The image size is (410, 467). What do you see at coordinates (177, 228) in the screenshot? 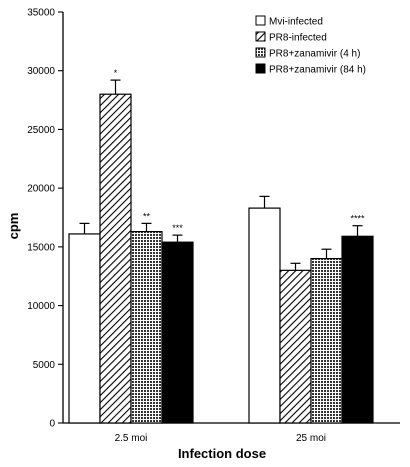
I see `significance-label: ***` at bounding box center [177, 228].